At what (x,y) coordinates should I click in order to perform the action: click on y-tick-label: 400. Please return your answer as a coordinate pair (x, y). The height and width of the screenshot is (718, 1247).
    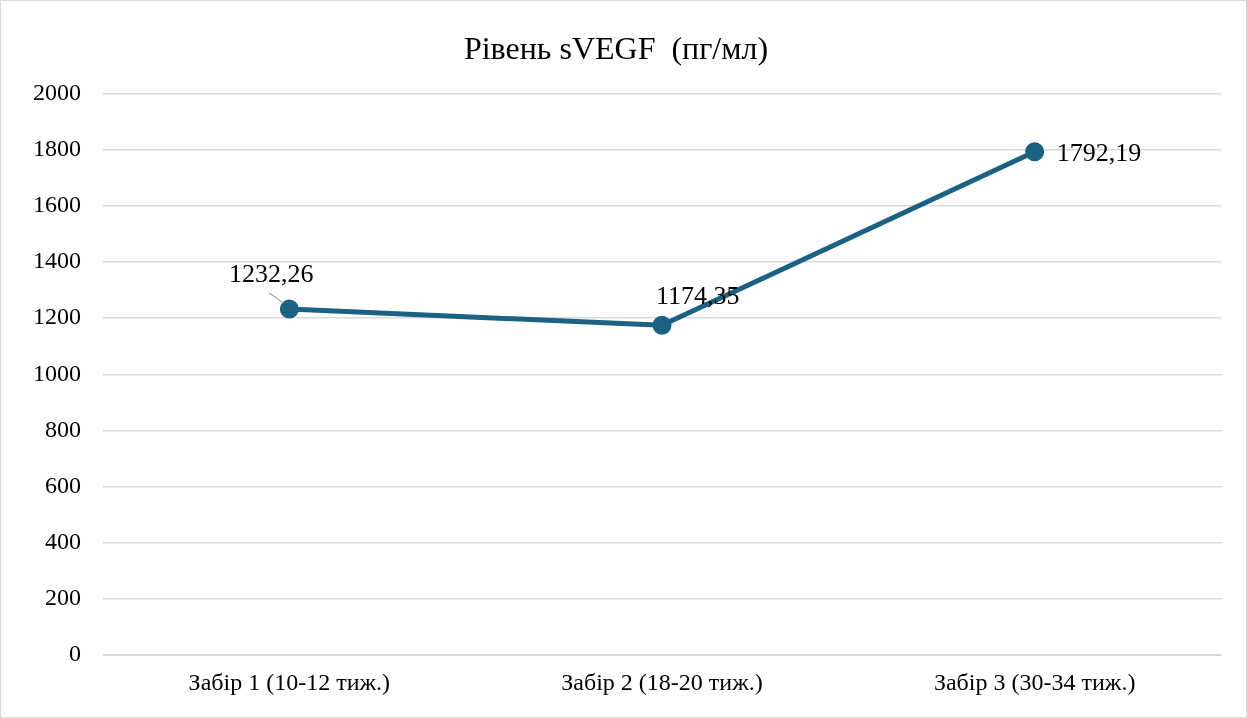
    Looking at the image, I should click on (63, 541).